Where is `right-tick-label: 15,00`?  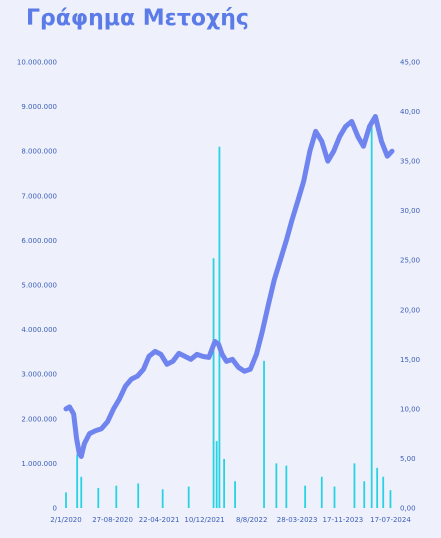 right-tick-label: 15,00 is located at coordinates (410, 360).